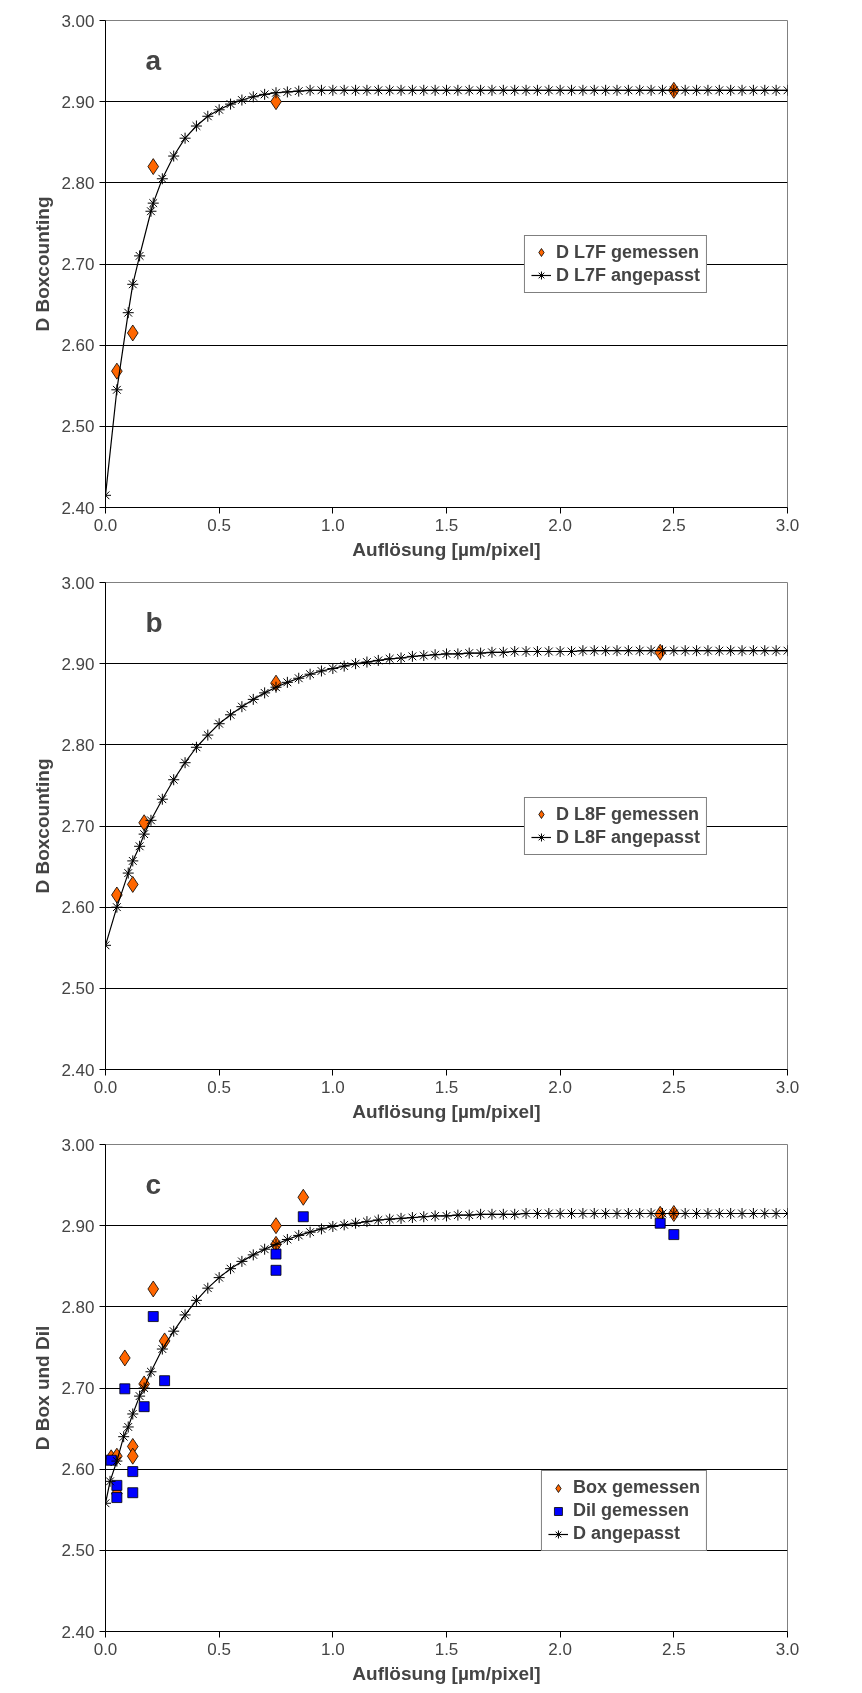 The width and height of the screenshot is (862, 1693). What do you see at coordinates (627, 837) in the screenshot?
I see `legend-label: D L8F angepasst` at bounding box center [627, 837].